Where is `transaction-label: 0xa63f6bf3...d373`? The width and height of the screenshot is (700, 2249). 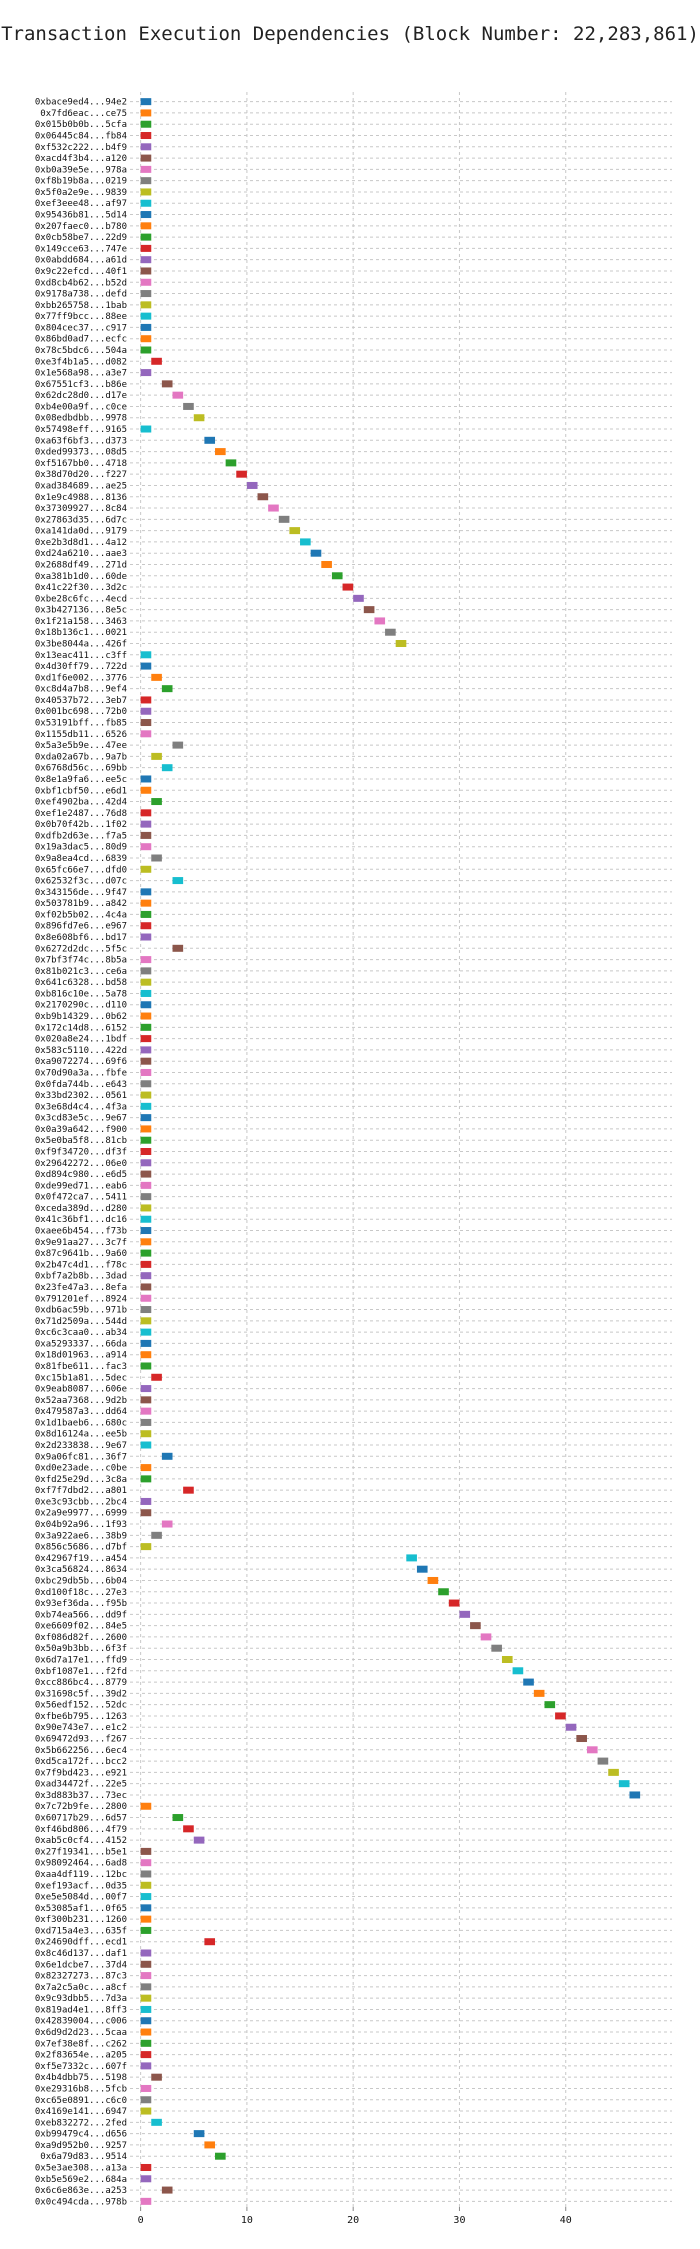
transaction-label: 0xa63f6bf3...d373 is located at coordinates (81, 441).